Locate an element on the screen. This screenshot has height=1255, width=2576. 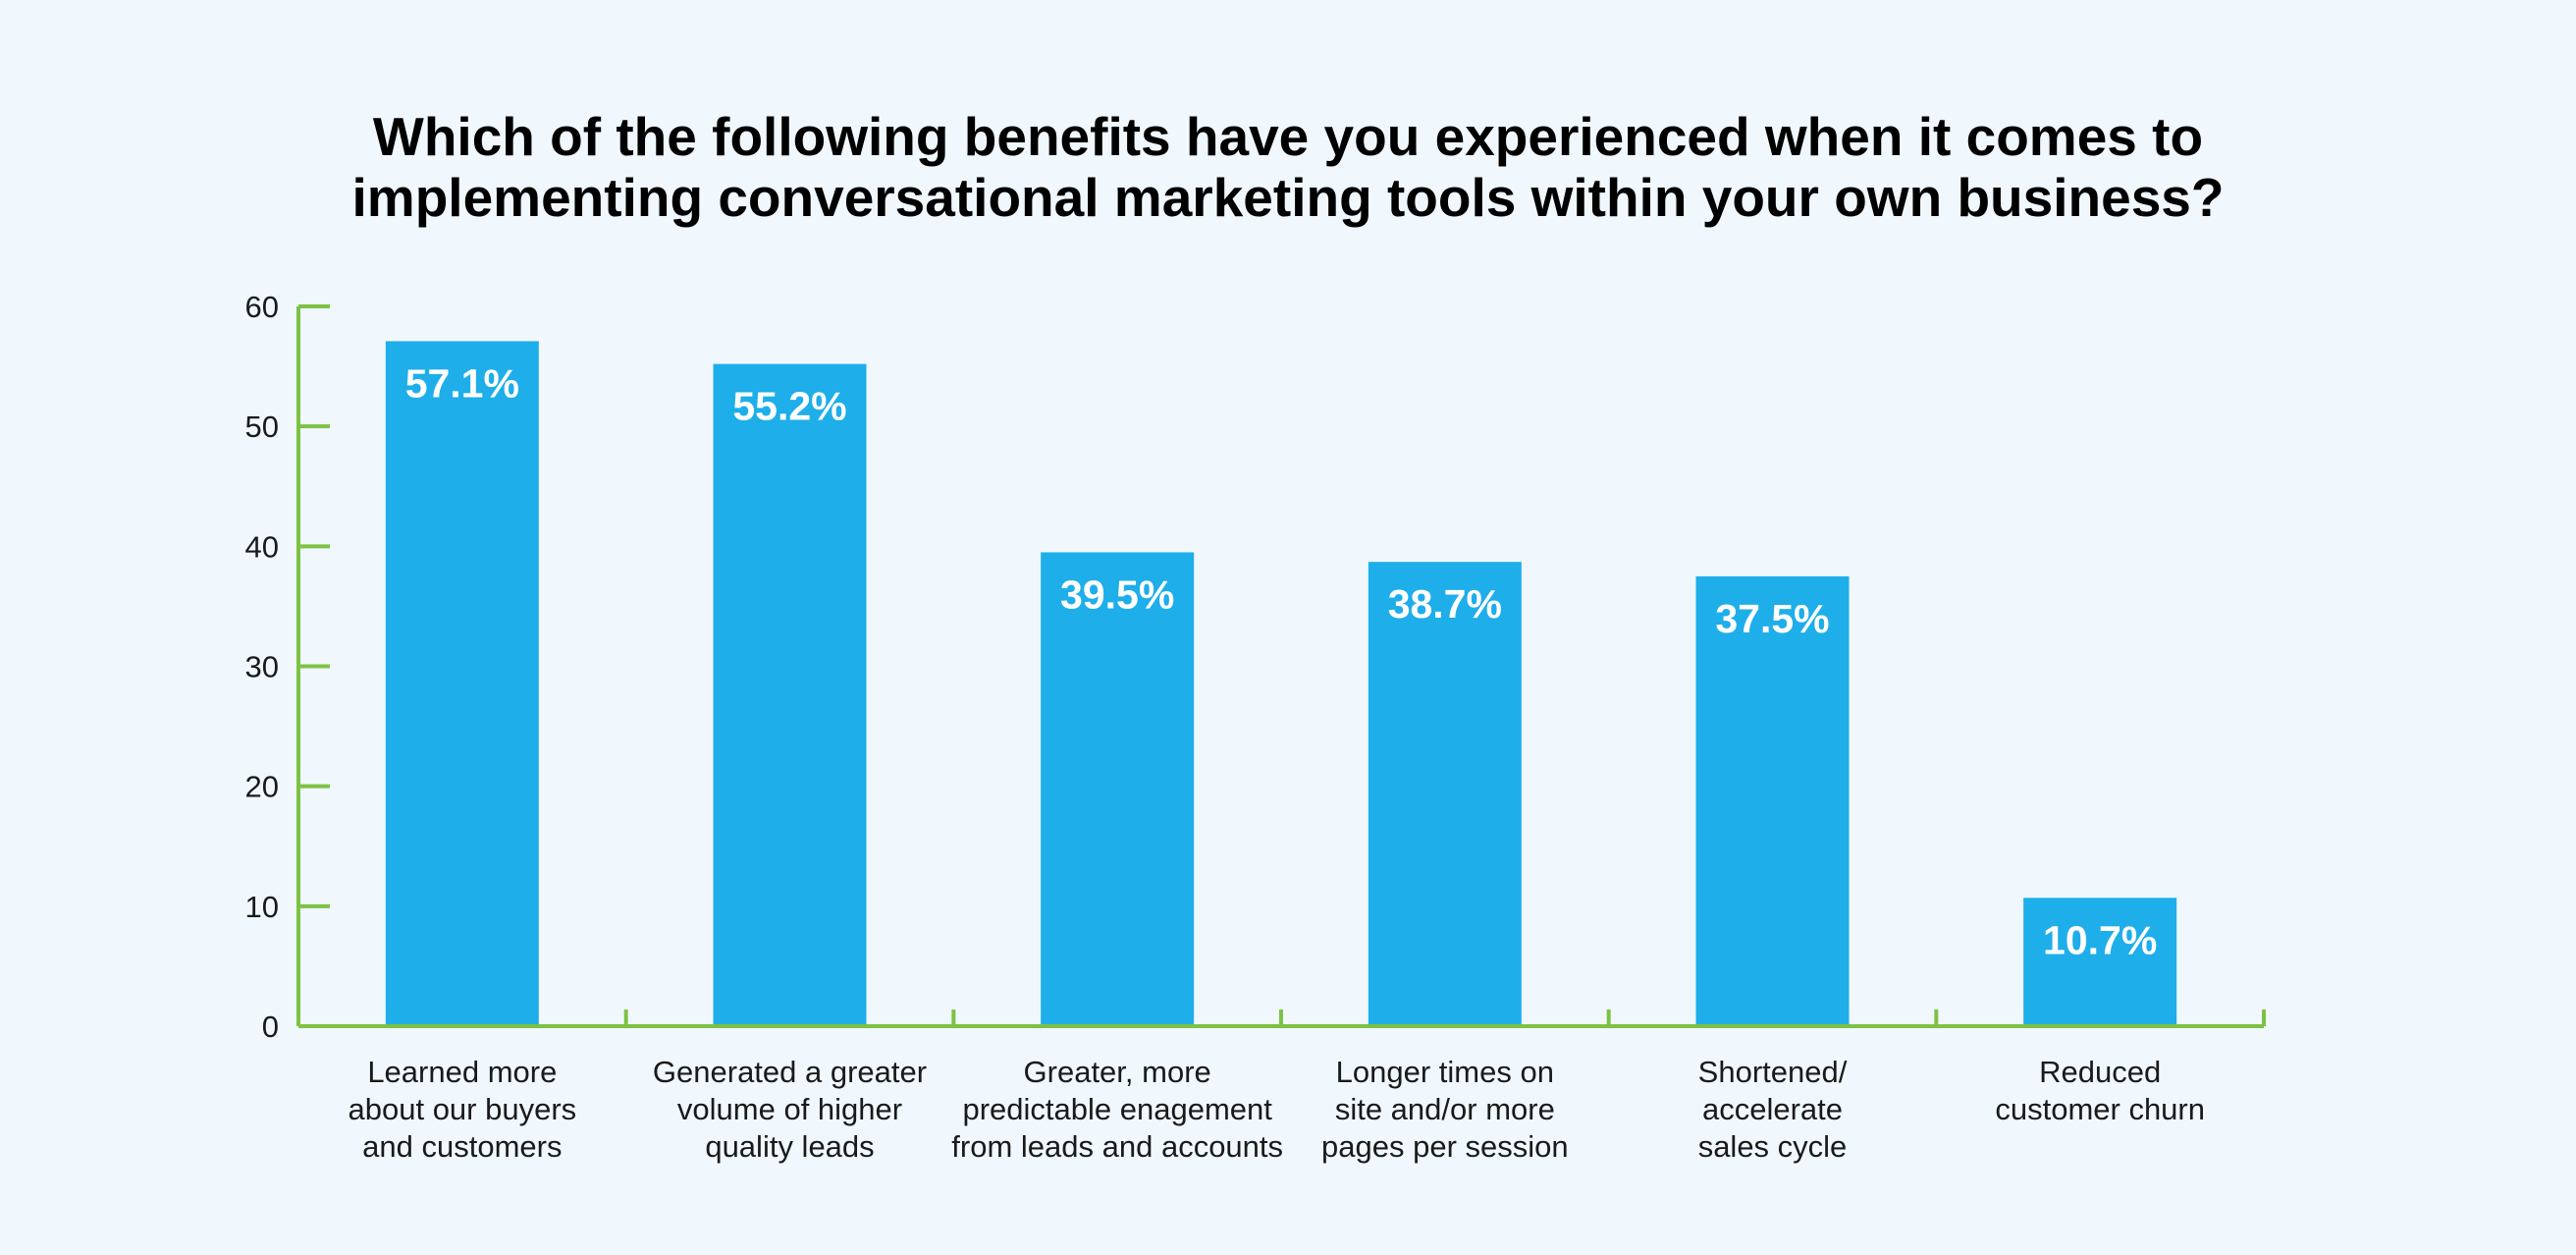
category-label-line: pages per session is located at coordinates (1445, 1146).